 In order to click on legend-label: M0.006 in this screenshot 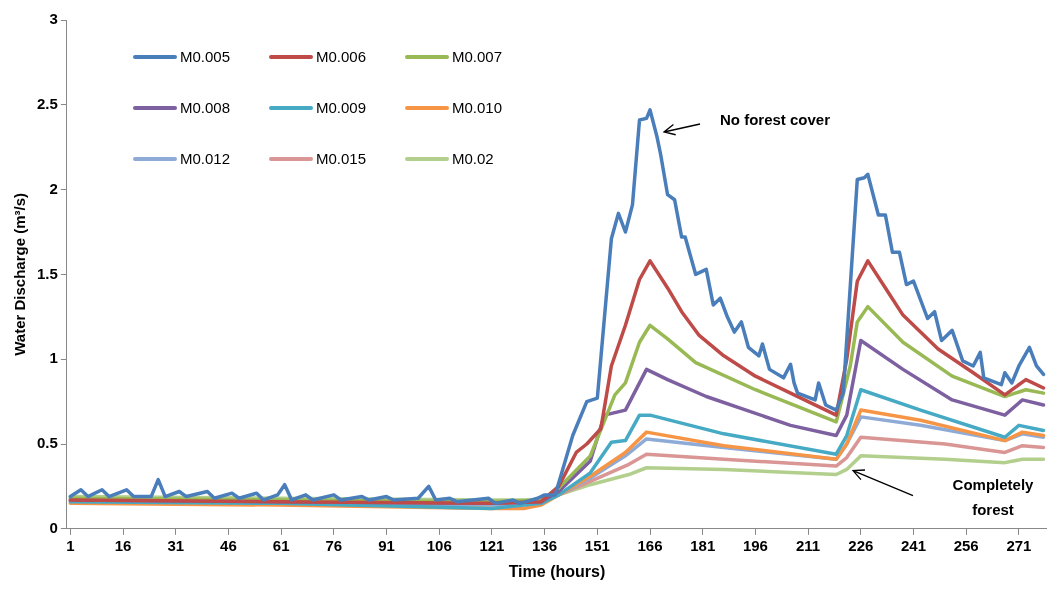, I will do `click(341, 56)`.